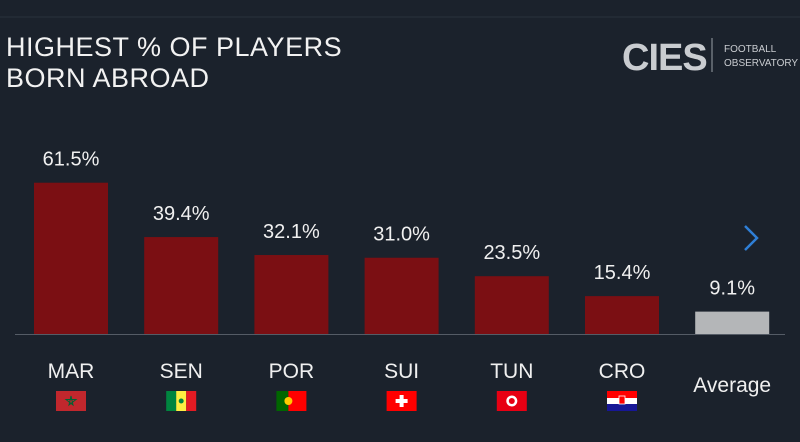 This screenshot has width=800, height=442. What do you see at coordinates (761, 63) in the screenshot?
I see `logo-text: OBSERVATORY` at bounding box center [761, 63].